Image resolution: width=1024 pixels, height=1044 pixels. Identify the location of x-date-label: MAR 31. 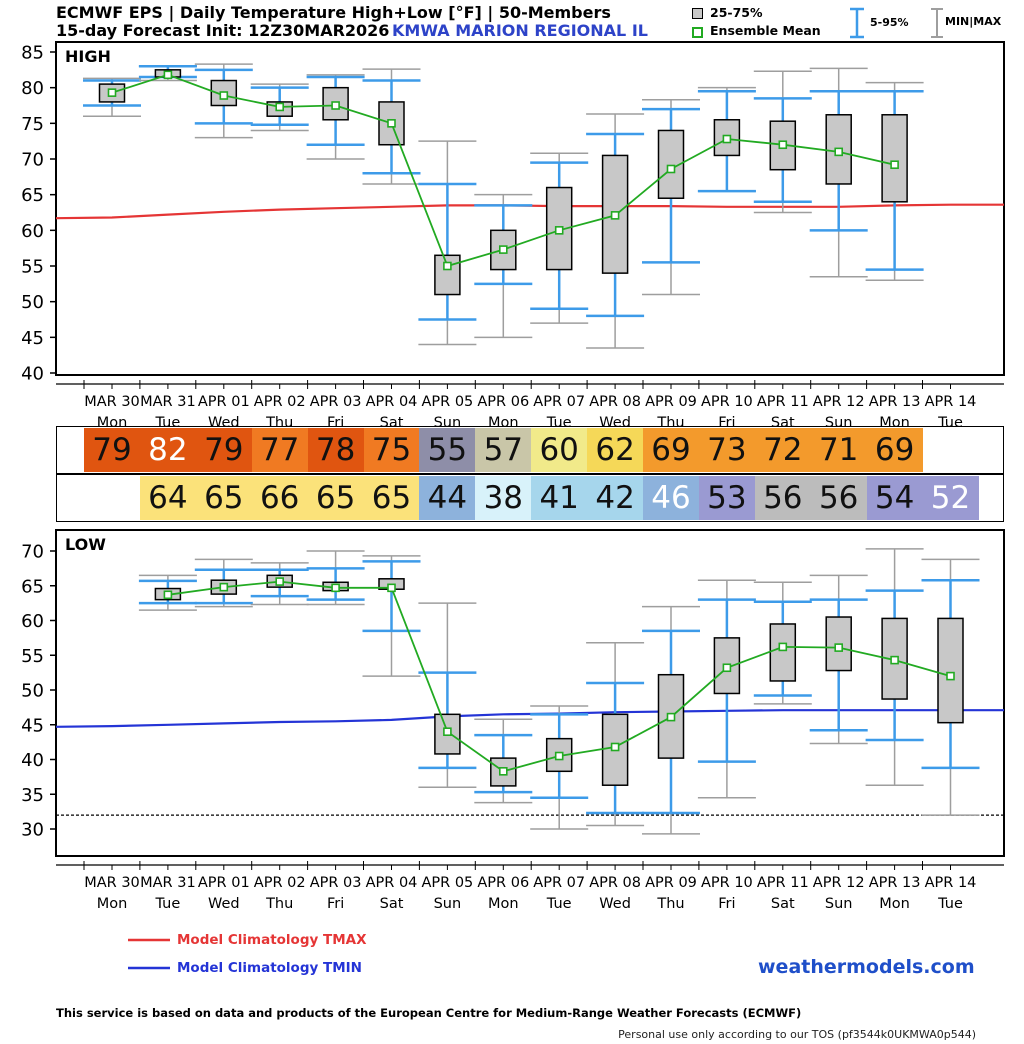
(168, 402).